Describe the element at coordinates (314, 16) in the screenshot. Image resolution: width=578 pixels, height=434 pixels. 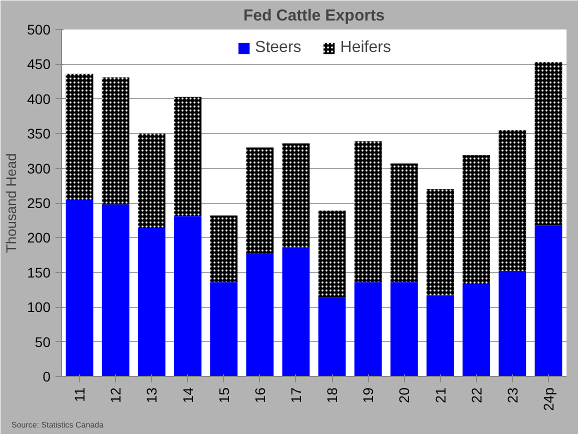
I see `chart-title: Fed Cattle Exports` at that location.